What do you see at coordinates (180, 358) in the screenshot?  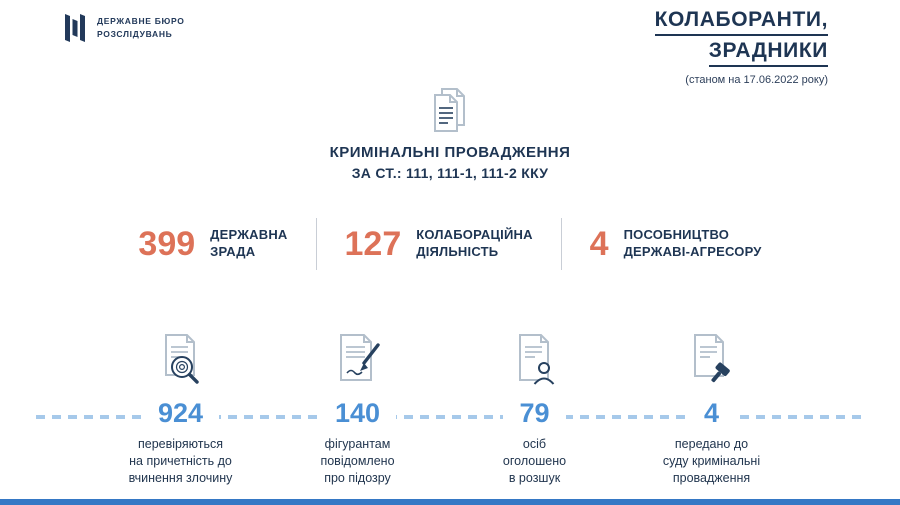 I see `document-magnifier-icon` at bounding box center [180, 358].